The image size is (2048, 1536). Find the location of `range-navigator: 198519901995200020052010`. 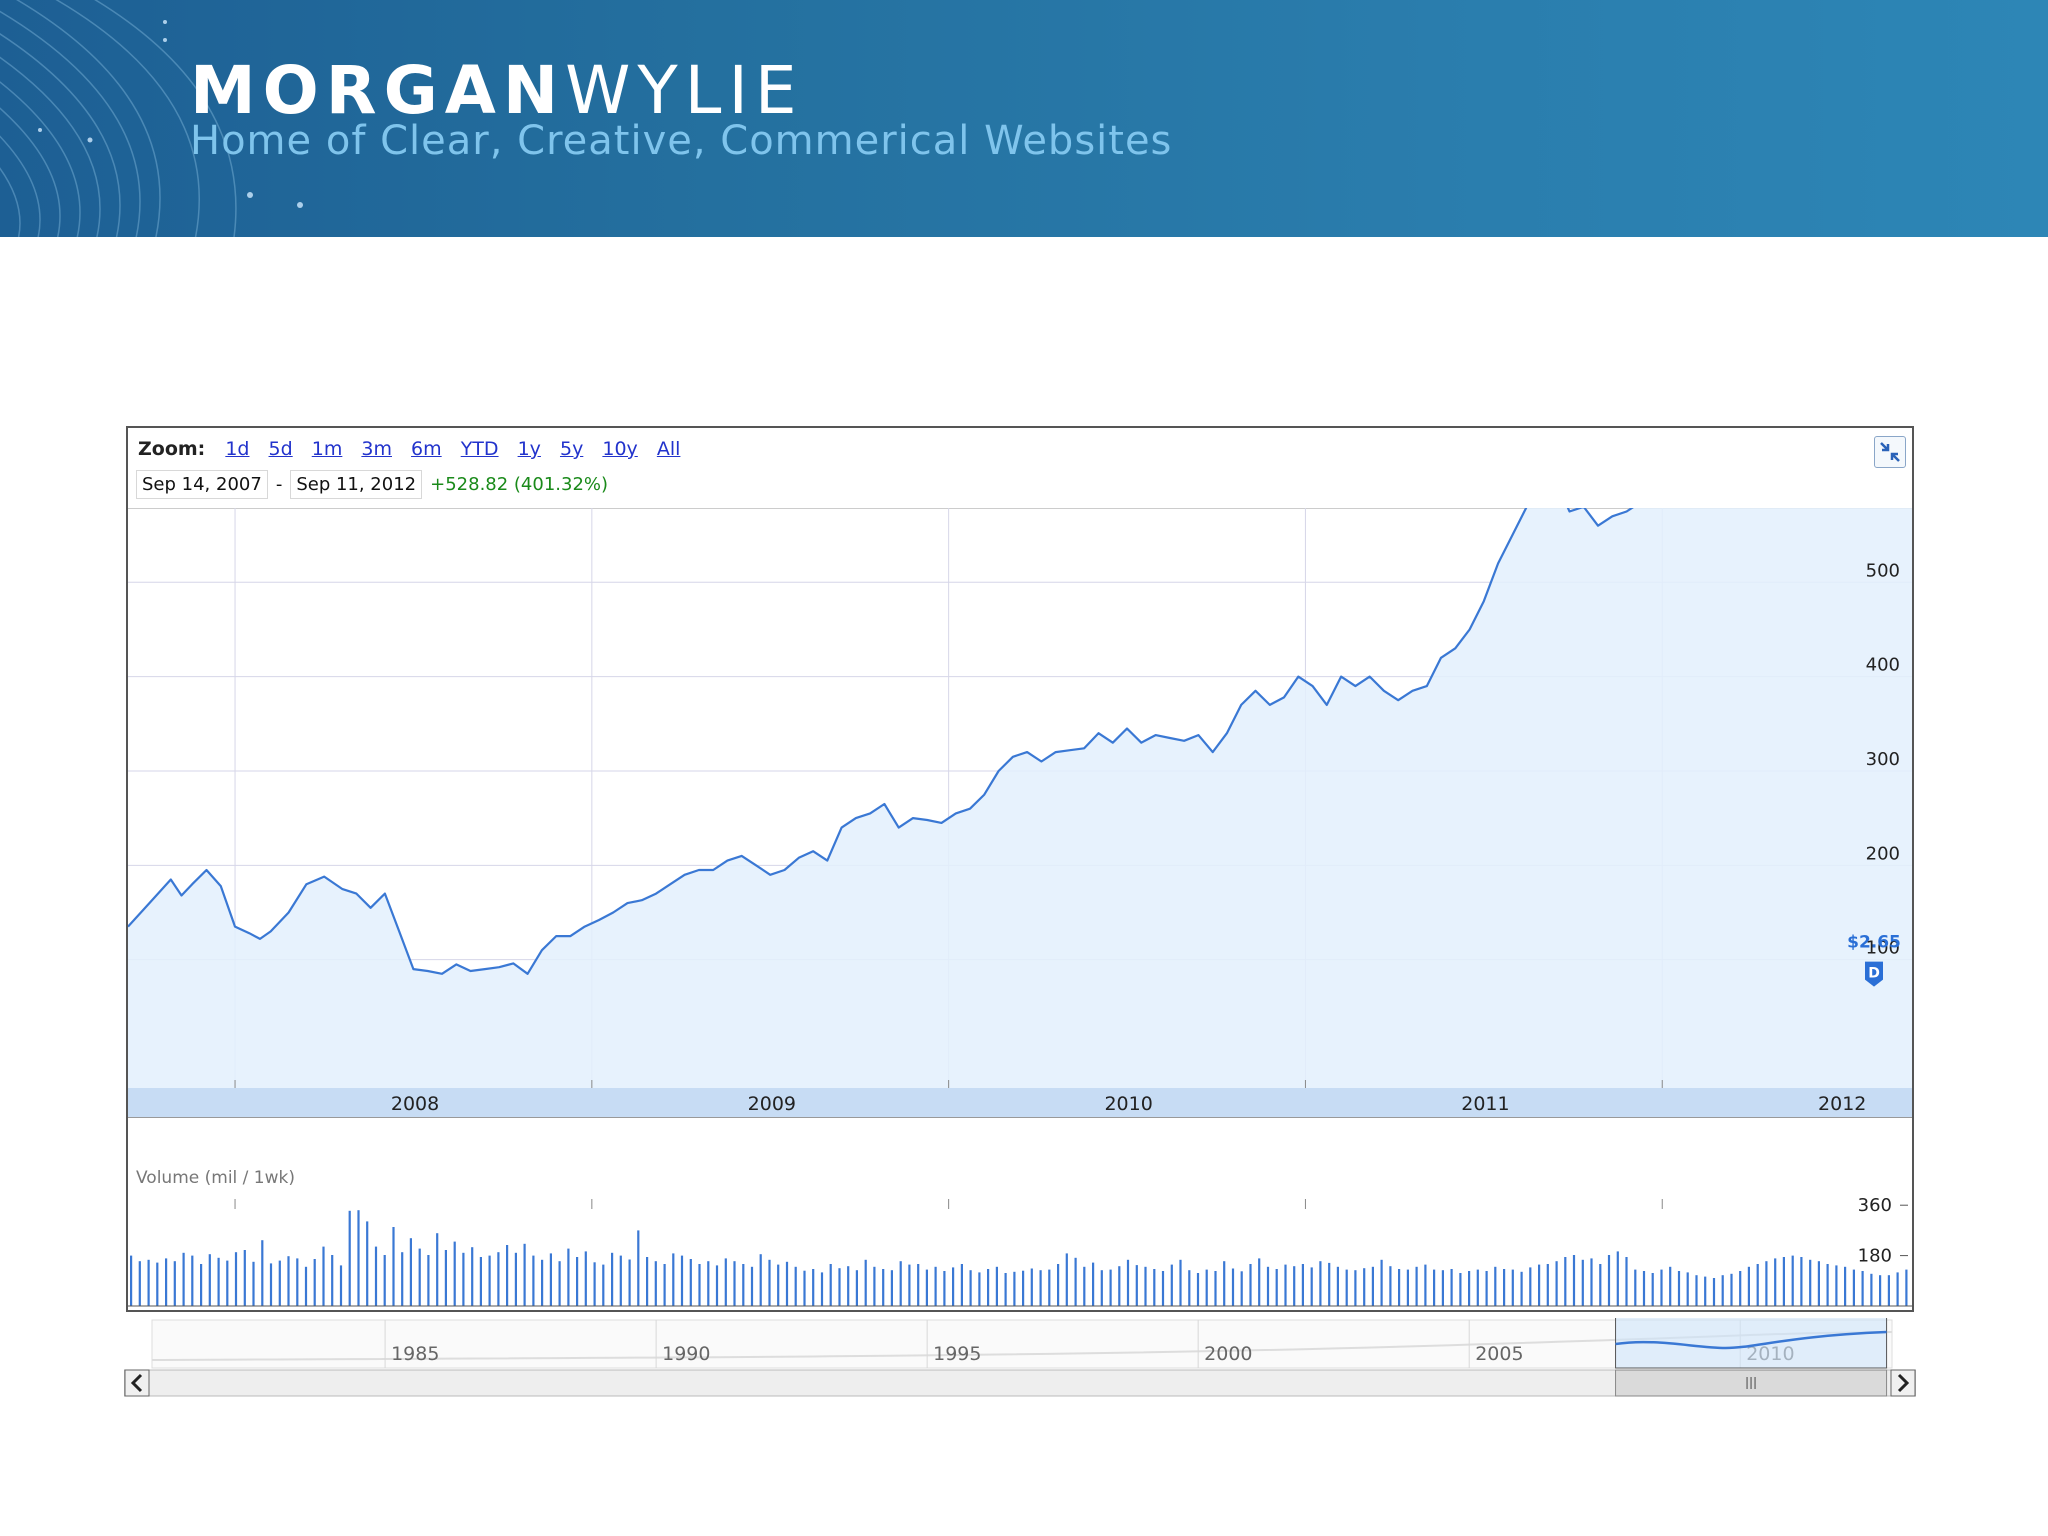

range-navigator: 198519901995200020052010 is located at coordinates (1020, 1358).